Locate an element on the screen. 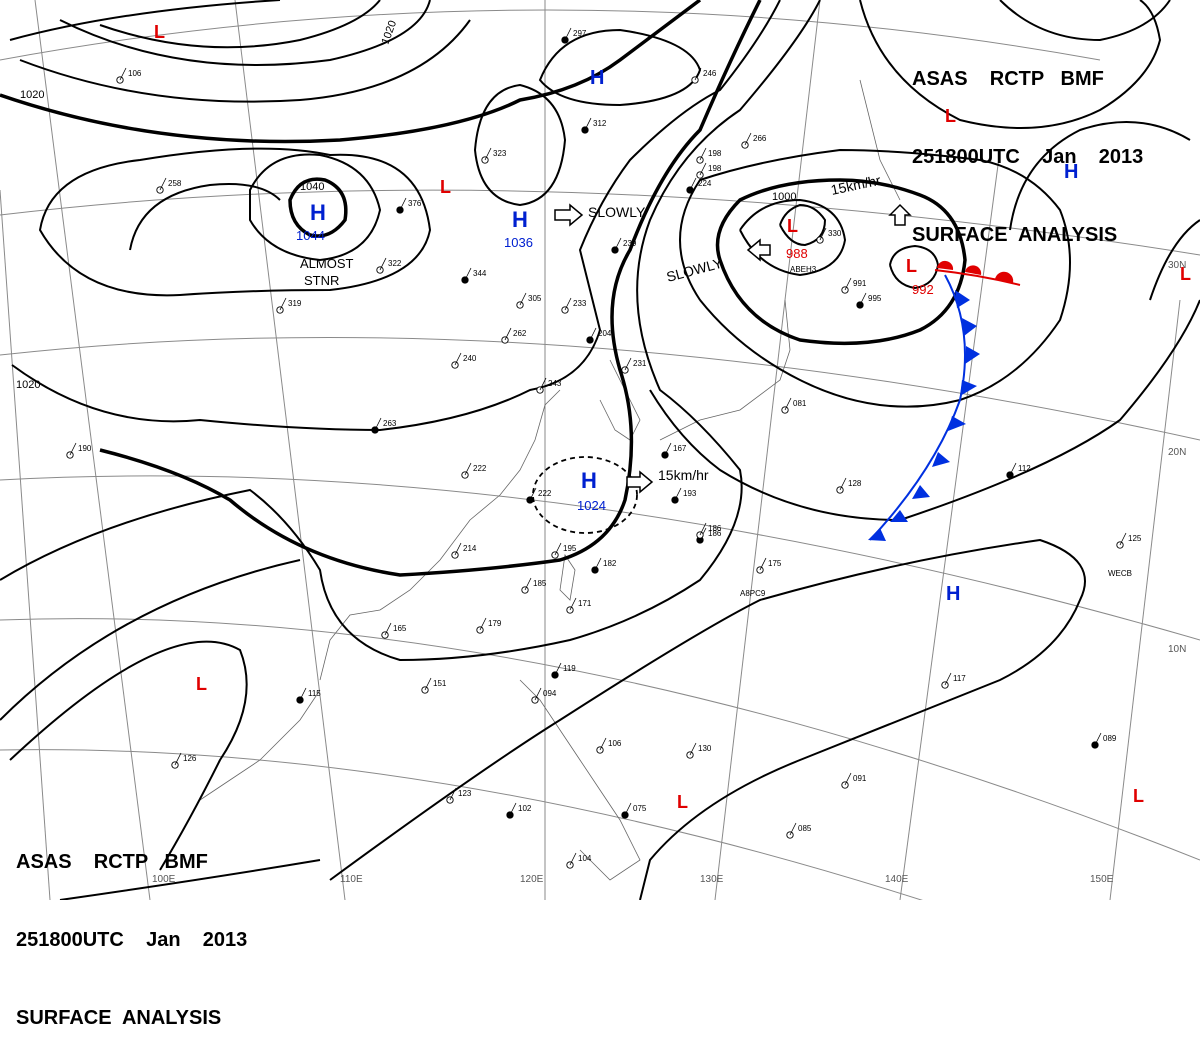 This screenshot has height=1057, width=1200. station-plot: 312 is located at coordinates (594, 125).